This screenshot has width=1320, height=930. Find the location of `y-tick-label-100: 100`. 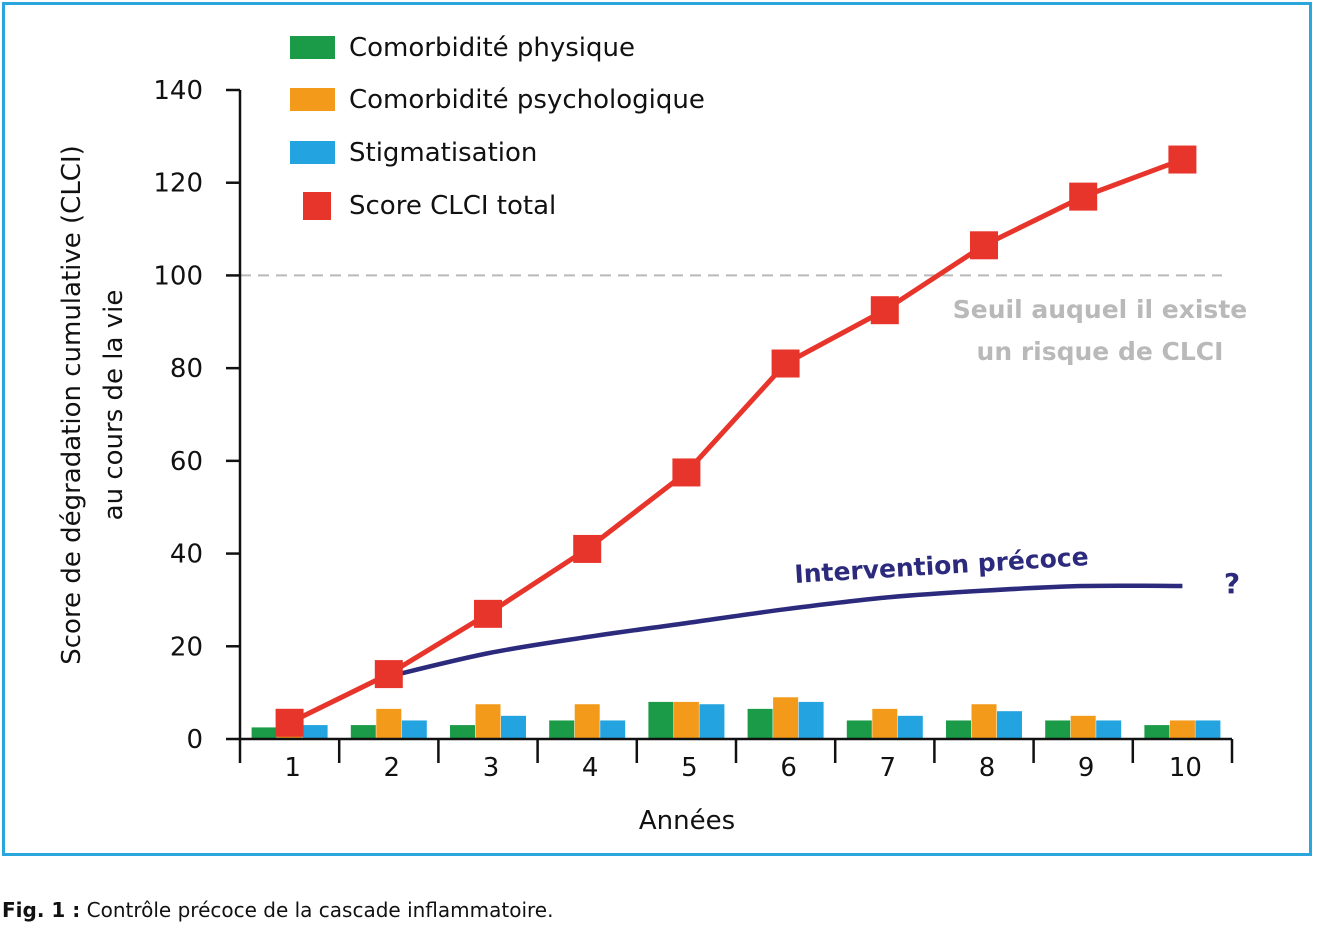

y-tick-label-100: 100 is located at coordinates (178, 276).